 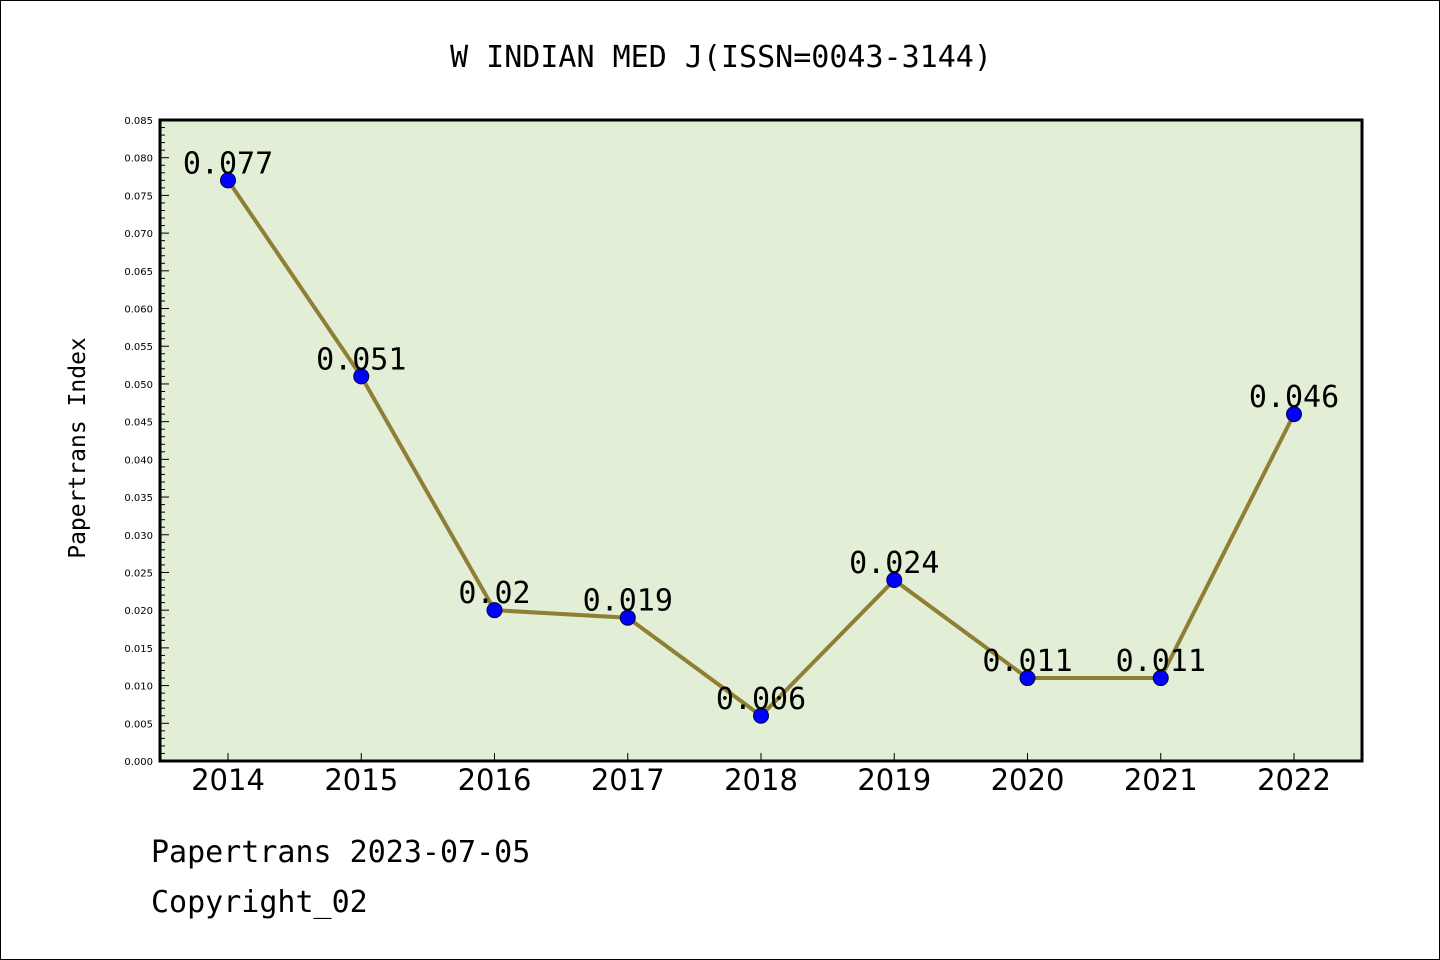 What do you see at coordinates (138, 762) in the screenshot?
I see `y-tick-label: 0.000` at bounding box center [138, 762].